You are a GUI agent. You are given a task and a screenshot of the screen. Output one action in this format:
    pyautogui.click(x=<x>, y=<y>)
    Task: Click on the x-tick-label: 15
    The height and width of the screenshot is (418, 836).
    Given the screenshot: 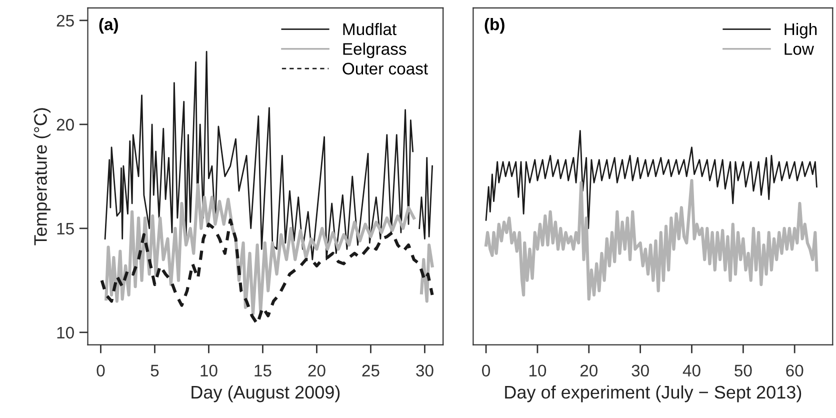 What is the action you would take?
    pyautogui.click(x=263, y=370)
    